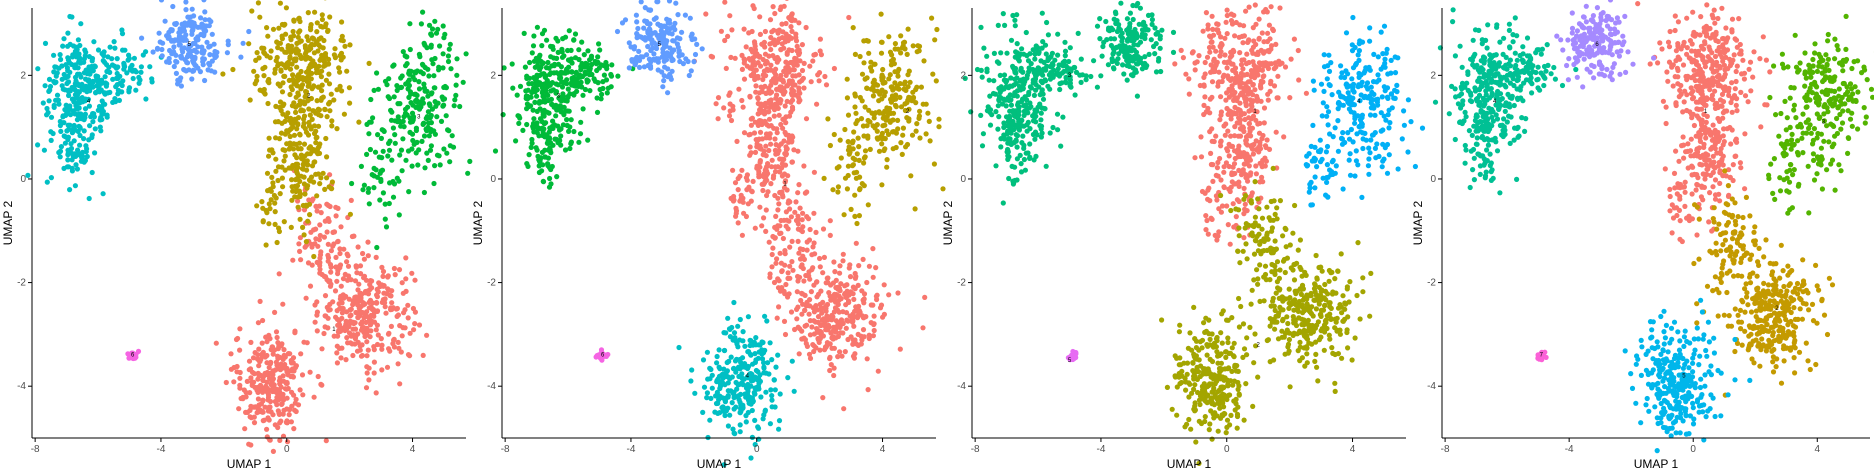 The width and height of the screenshot is (1874, 471). I want to click on x-tick-label: 0, so click(757, 449).